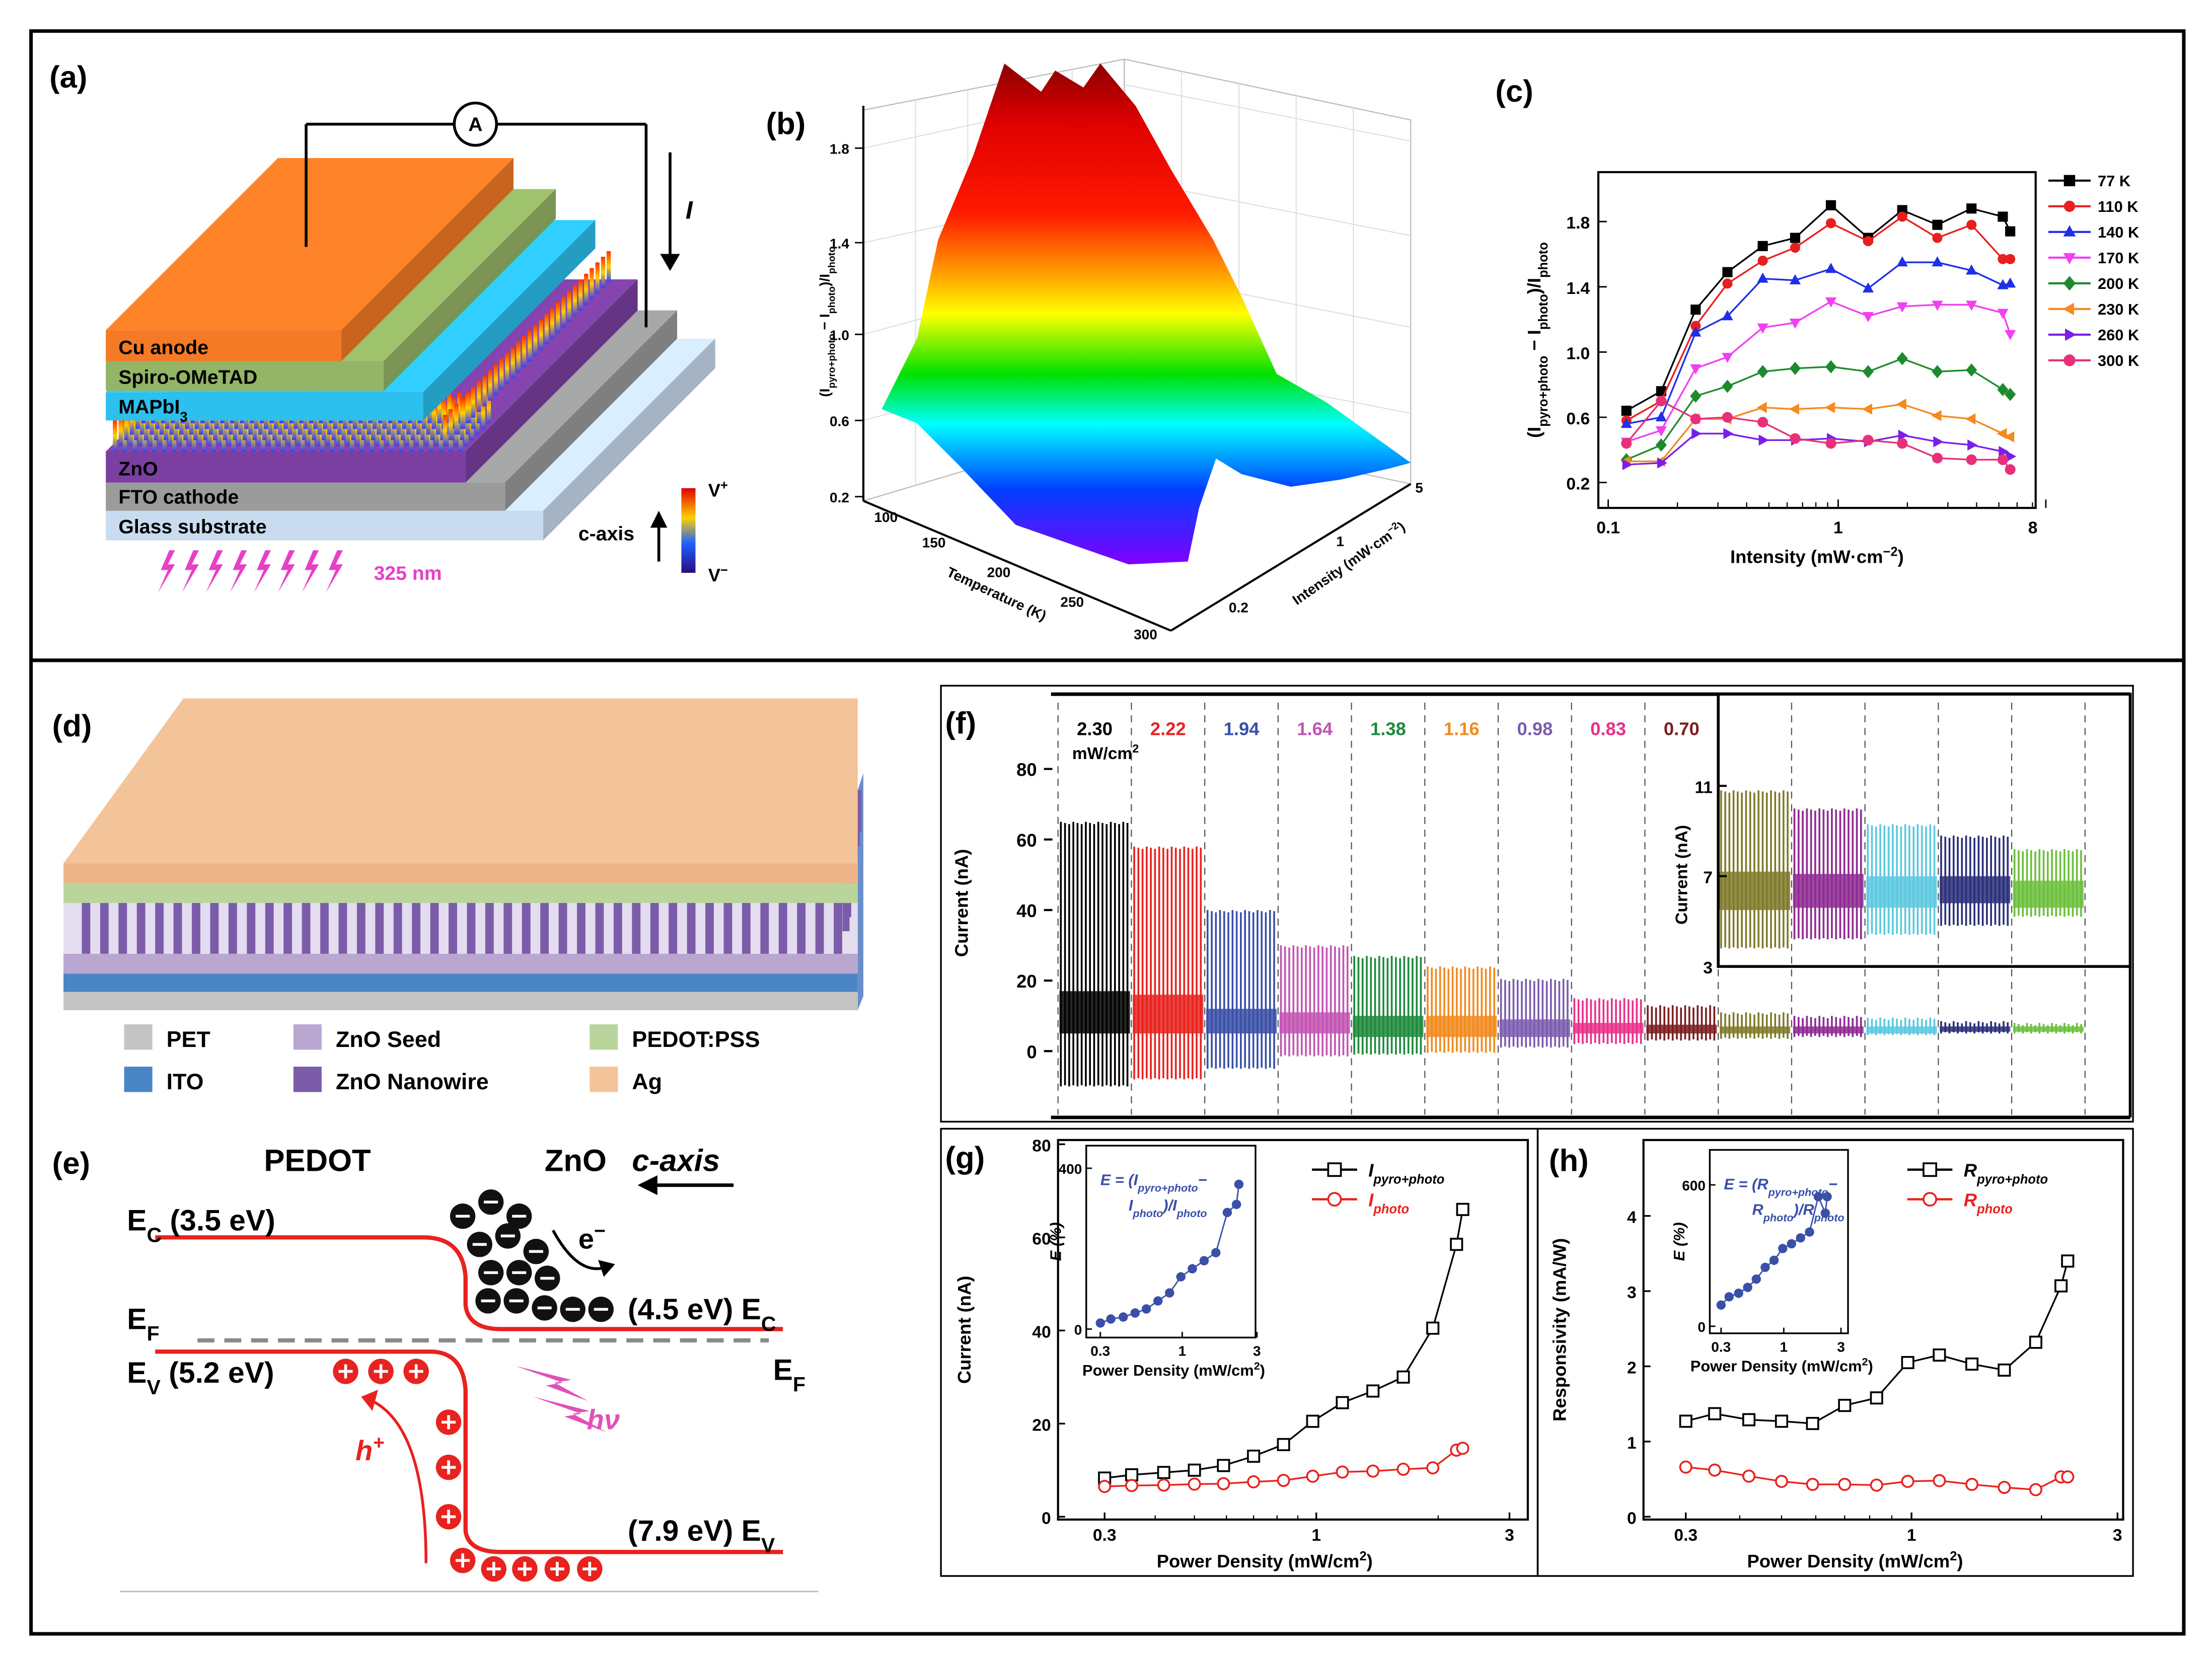  I want to click on inset-y-tick-label: 11, so click(1703, 788).